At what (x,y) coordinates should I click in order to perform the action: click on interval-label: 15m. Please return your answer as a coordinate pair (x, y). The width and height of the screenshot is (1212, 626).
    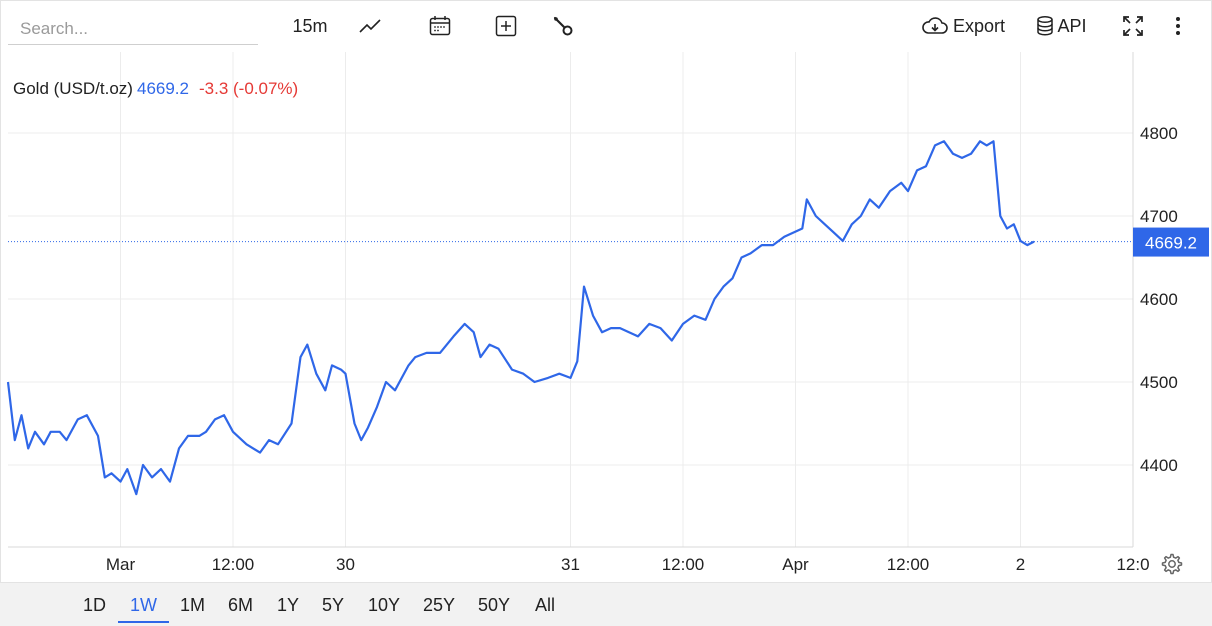
    Looking at the image, I should click on (310, 25).